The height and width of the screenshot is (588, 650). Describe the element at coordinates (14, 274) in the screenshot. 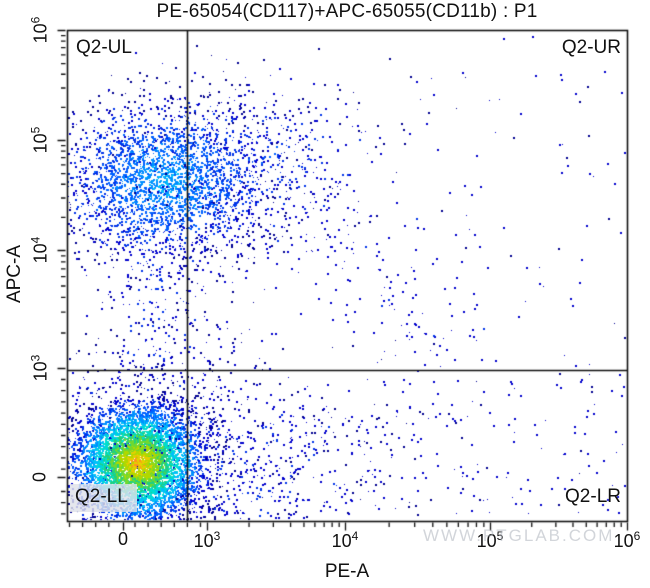

I see `y-axis-title: APC-A` at that location.